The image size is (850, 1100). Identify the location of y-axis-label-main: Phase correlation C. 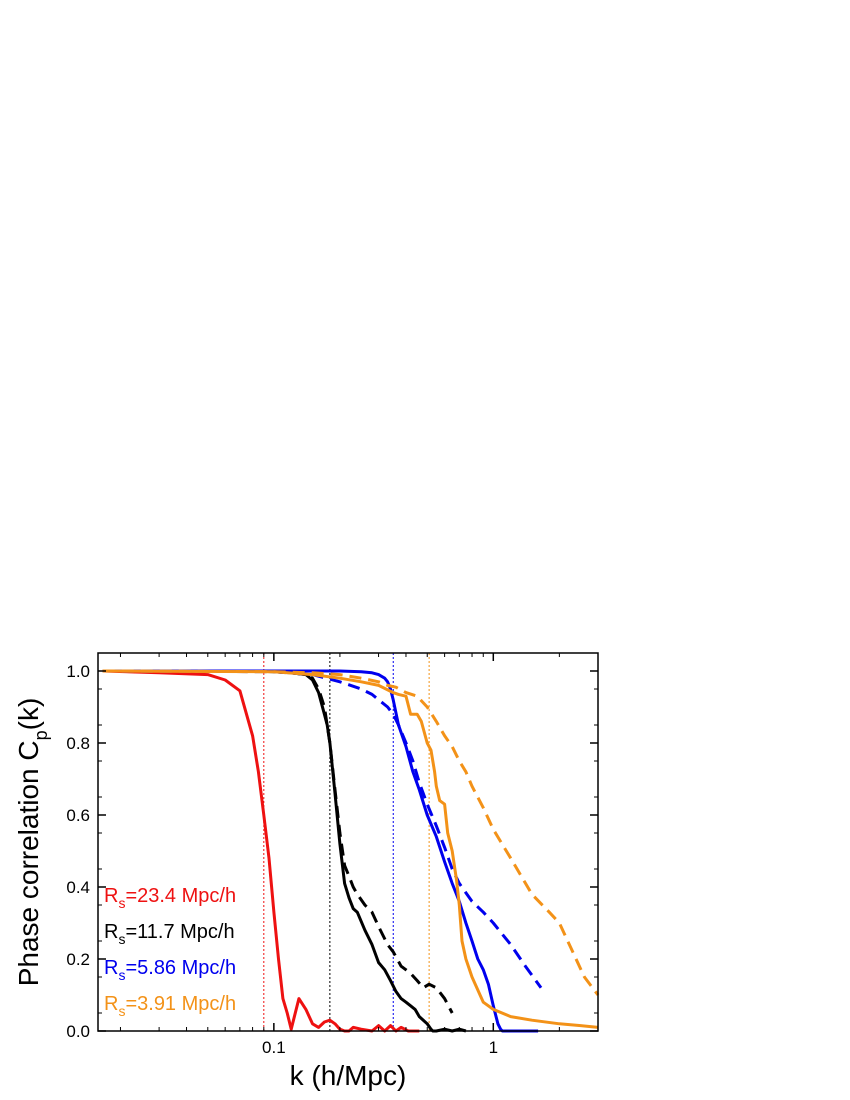
(28, 863).